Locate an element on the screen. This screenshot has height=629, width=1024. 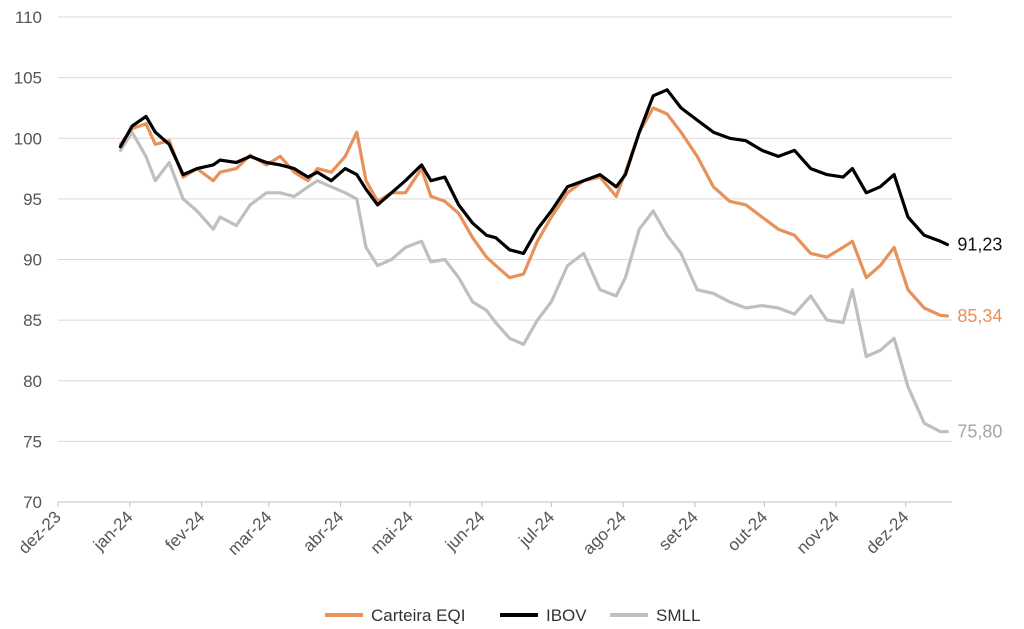
x-tick-label: out-24 is located at coordinates (748, 531).